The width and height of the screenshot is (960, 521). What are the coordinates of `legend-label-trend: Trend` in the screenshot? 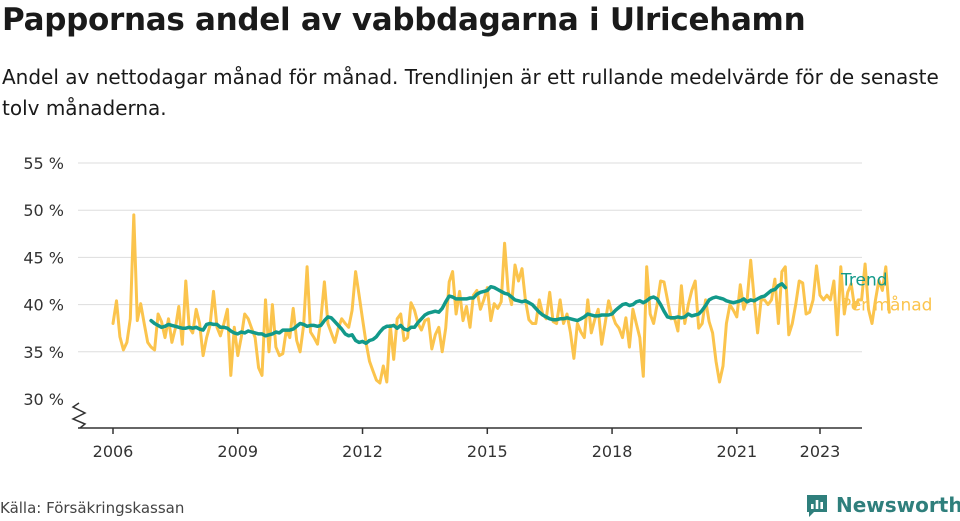 It's located at (864, 281).